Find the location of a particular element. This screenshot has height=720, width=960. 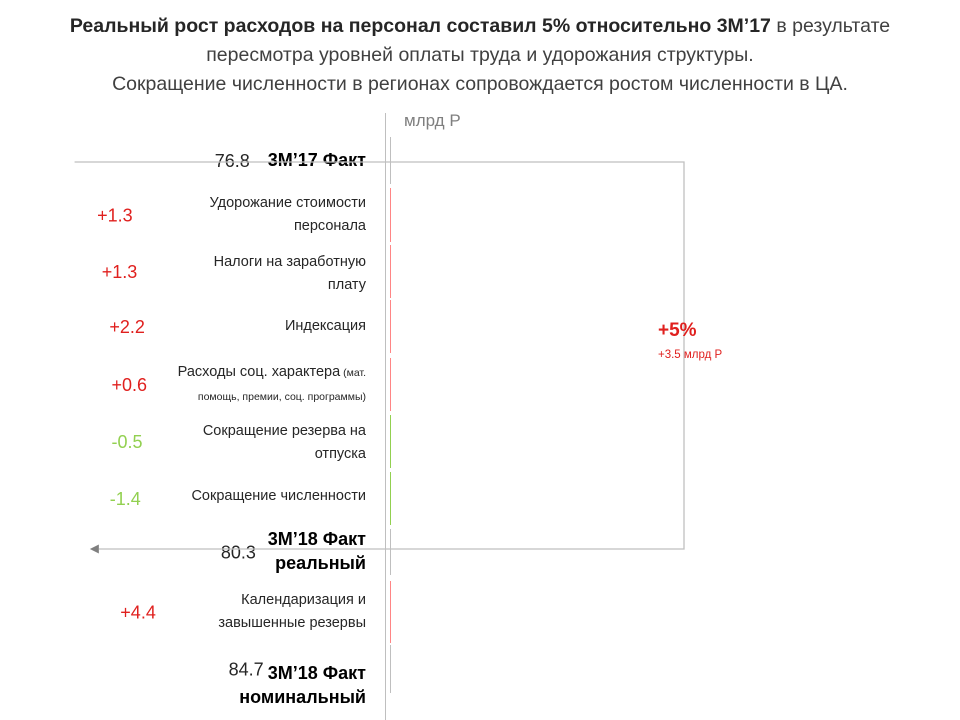

category-label-text: Сокращение численности is located at coordinates (278, 496).